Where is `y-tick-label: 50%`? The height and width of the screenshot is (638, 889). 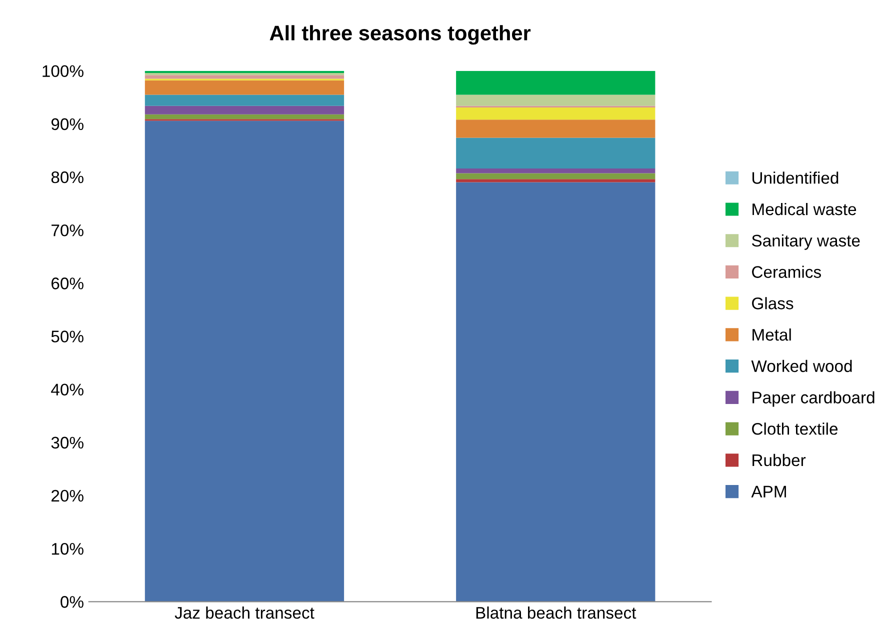
y-tick-label: 50% is located at coordinates (67, 336).